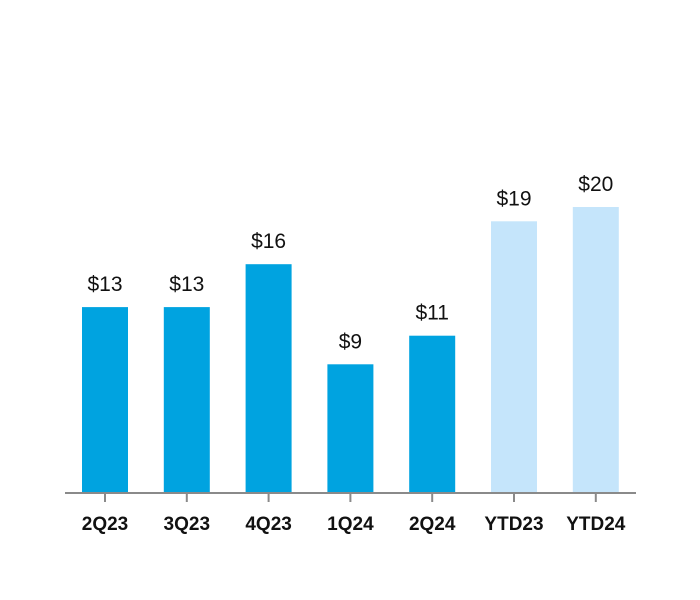  Describe the element at coordinates (350, 497) in the screenshot. I see `x-axis-ticks-group` at that location.